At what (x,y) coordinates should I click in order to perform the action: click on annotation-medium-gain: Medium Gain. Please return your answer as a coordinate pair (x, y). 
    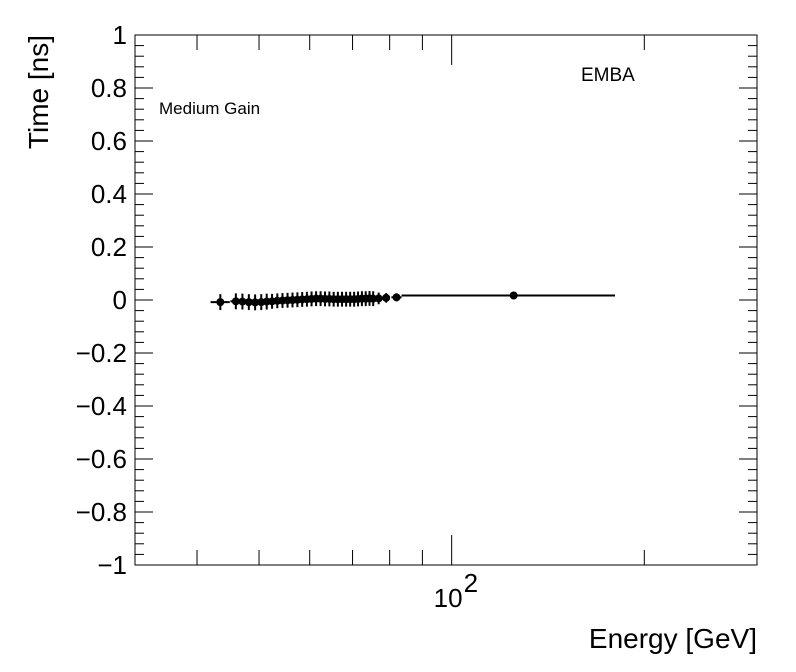
    Looking at the image, I should click on (209, 108).